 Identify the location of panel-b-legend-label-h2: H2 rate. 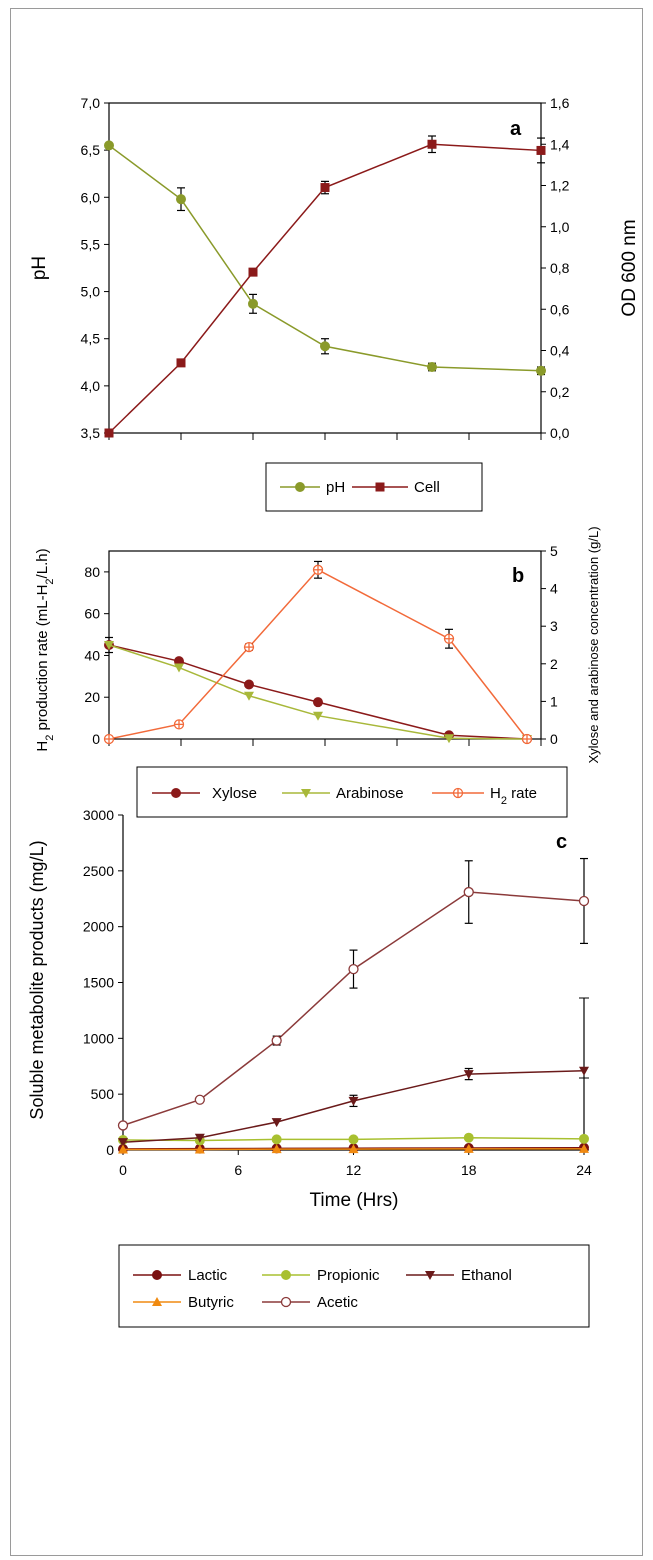
(513, 796).